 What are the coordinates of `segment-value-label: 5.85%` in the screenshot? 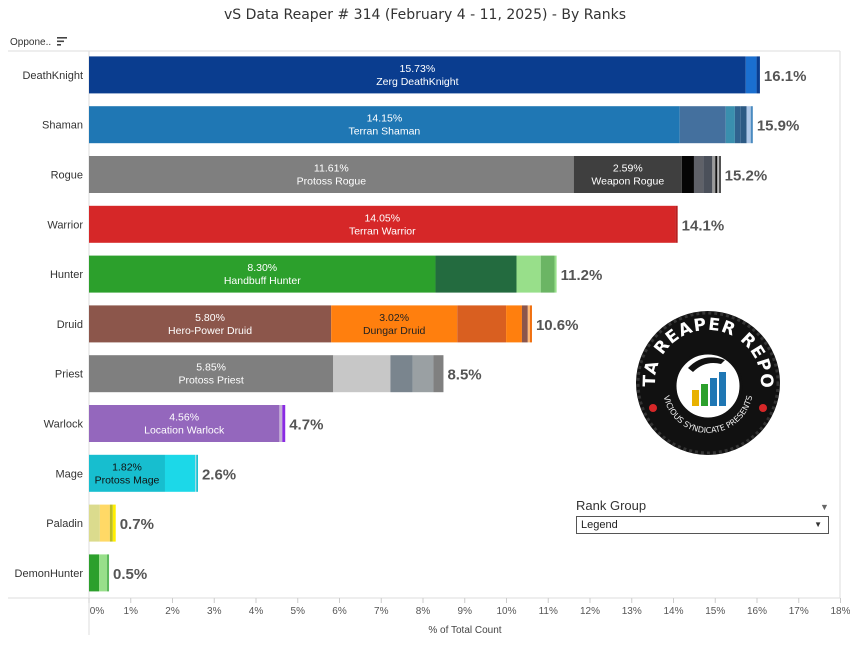 It's located at (211, 368).